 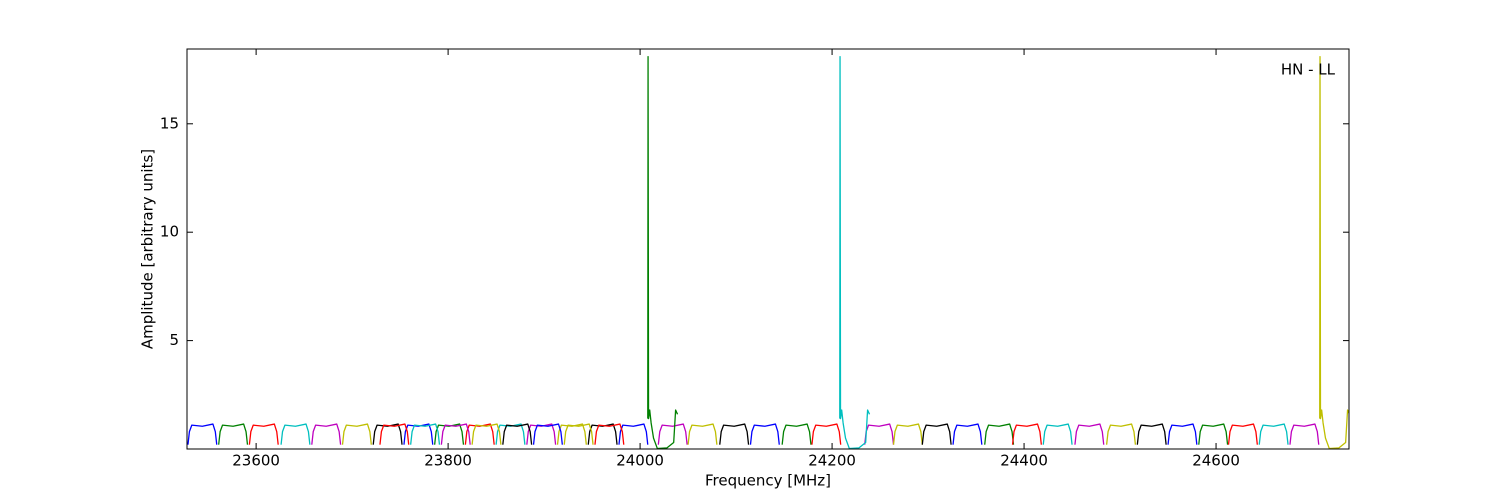 I want to click on x-tick-label: 24400, so click(x=1024, y=461).